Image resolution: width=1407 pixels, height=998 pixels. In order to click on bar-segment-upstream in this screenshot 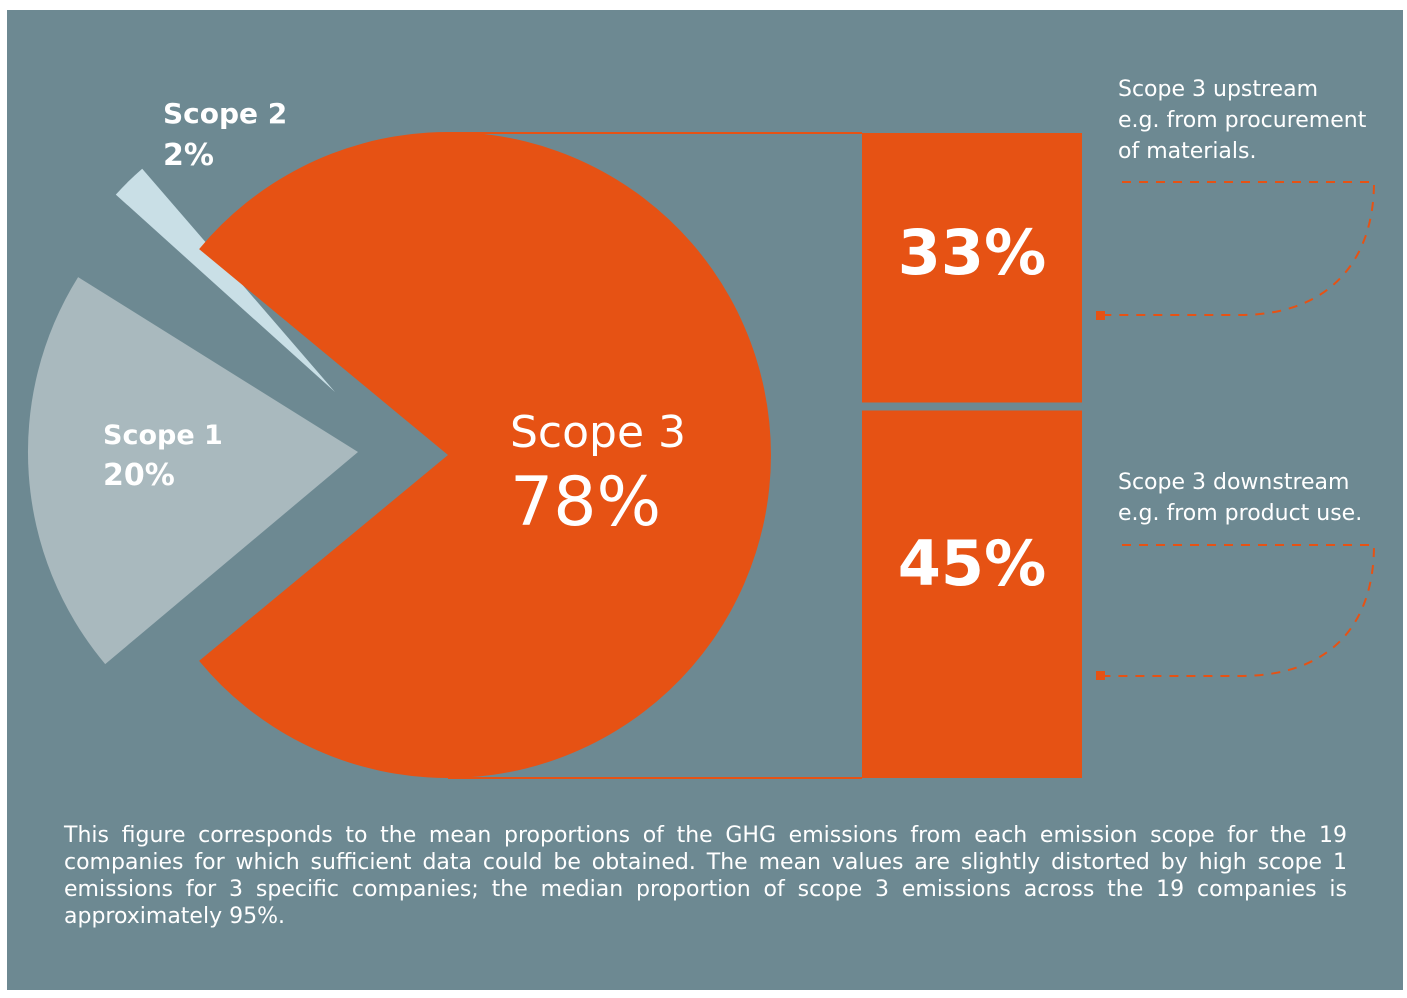, I will do `click(972, 268)`.